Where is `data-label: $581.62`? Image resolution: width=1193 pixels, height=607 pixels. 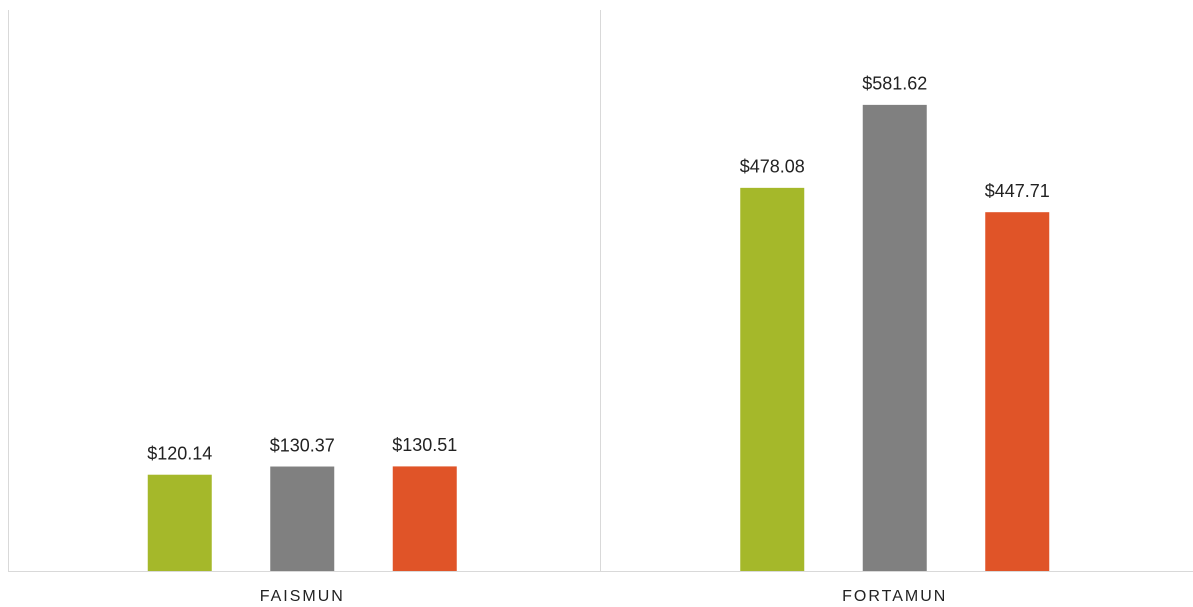
data-label: $581.62 is located at coordinates (894, 84).